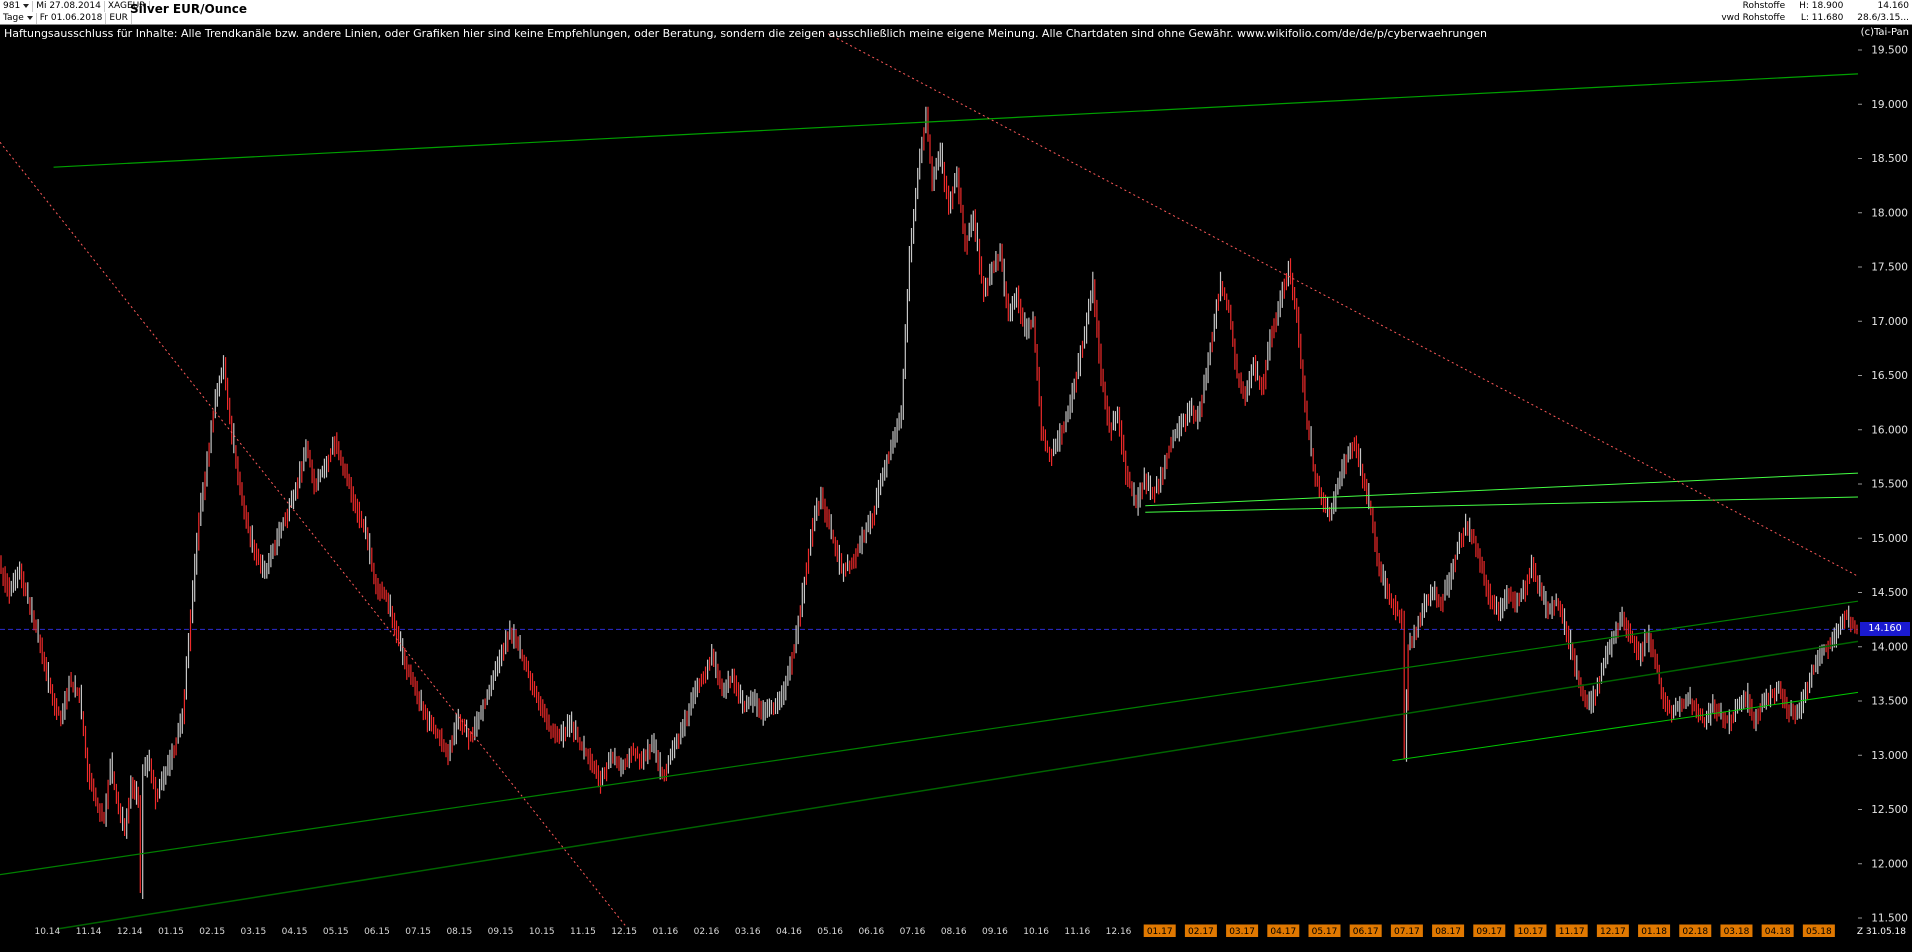  What do you see at coordinates (1572, 932) in the screenshot?
I see `svg-text: 11.17` at bounding box center [1572, 932].